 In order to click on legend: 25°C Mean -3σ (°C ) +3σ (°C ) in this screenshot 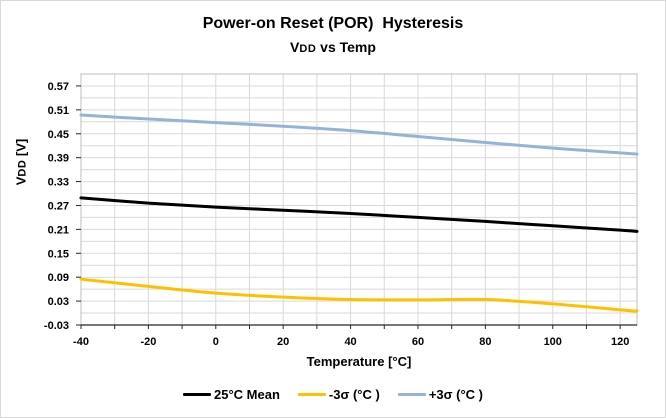, I will do `click(333, 394)`.